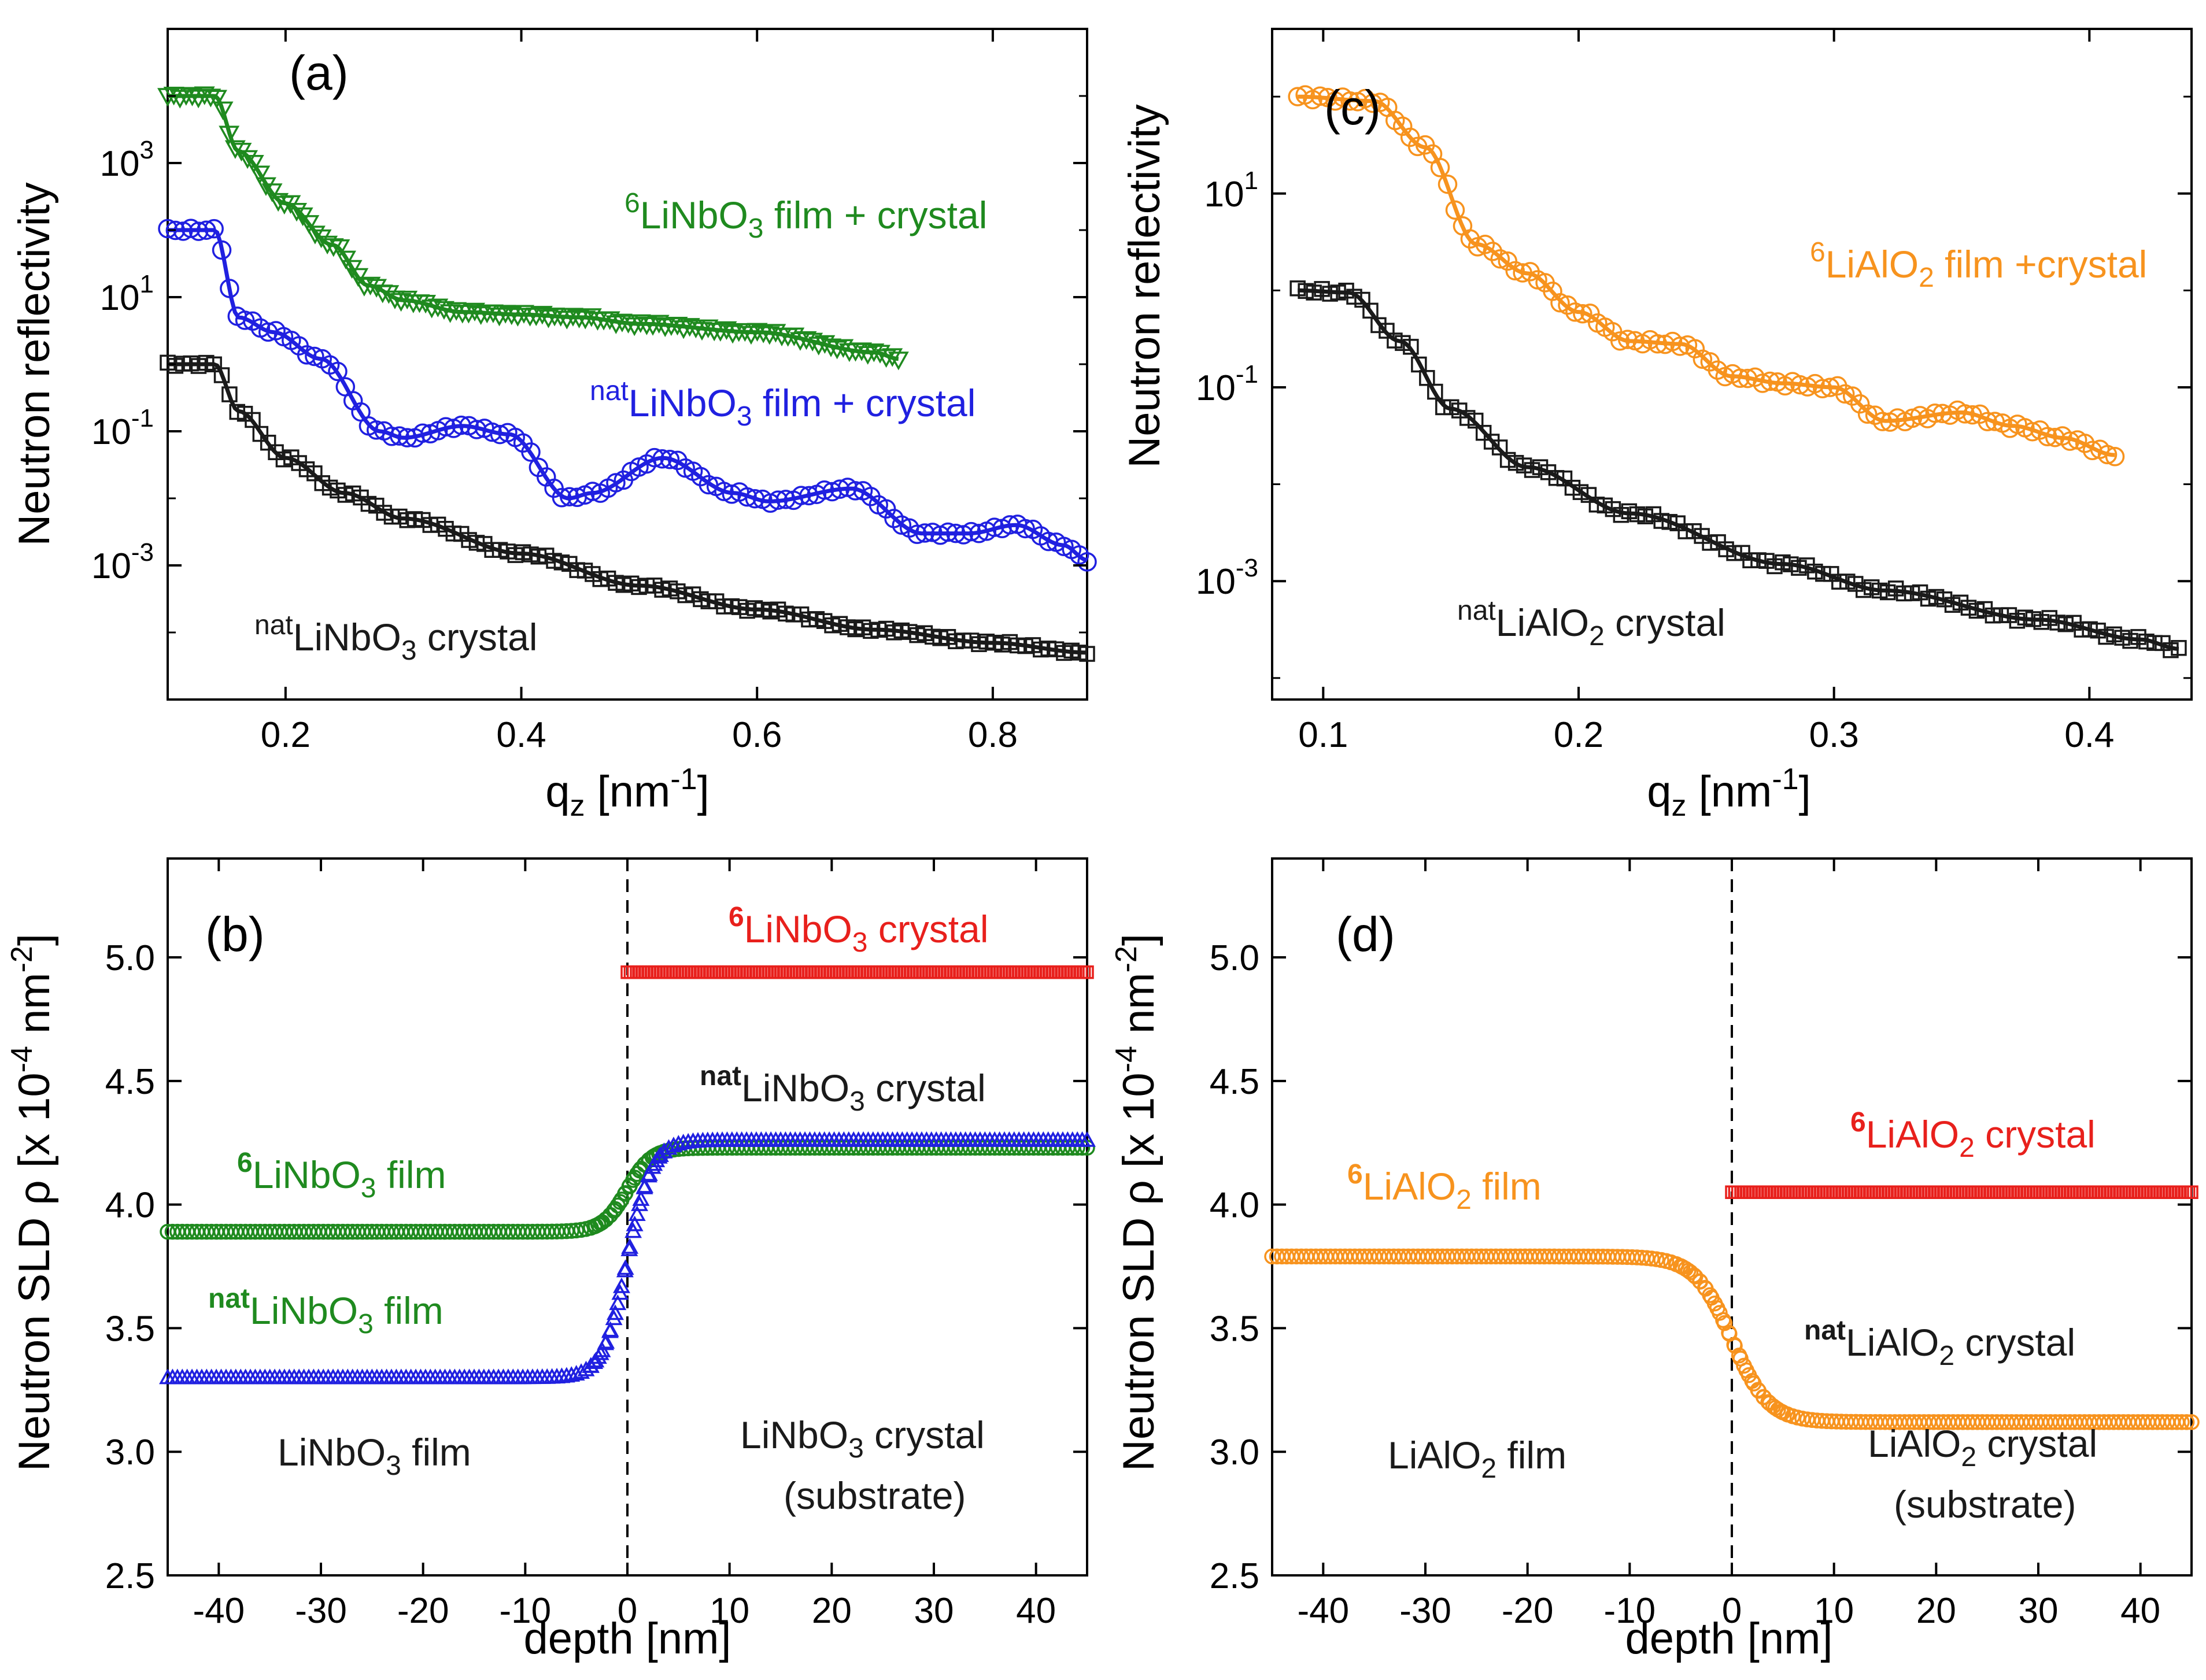 This screenshot has width=2206, height=1680. I want to click on series-natlinbo3-film-crystal, so click(628, 396).